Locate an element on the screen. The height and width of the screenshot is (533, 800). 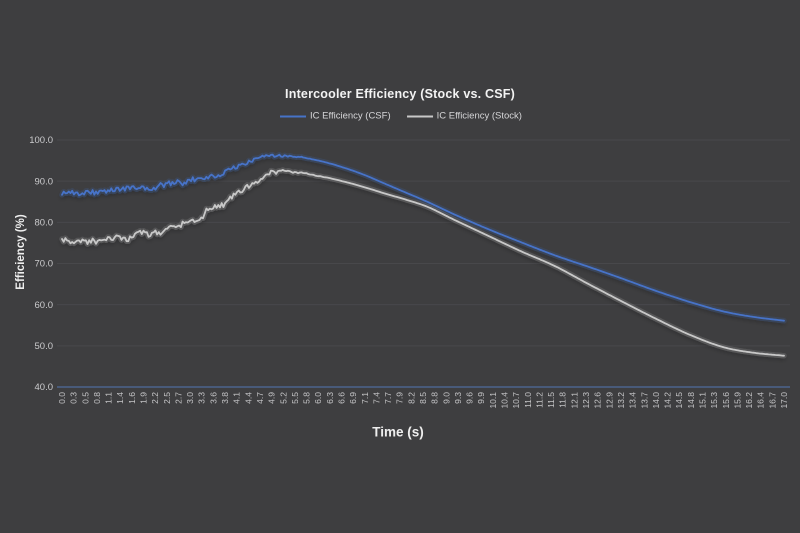
x-tick-label: 2.5 is located at coordinates (167, 398).